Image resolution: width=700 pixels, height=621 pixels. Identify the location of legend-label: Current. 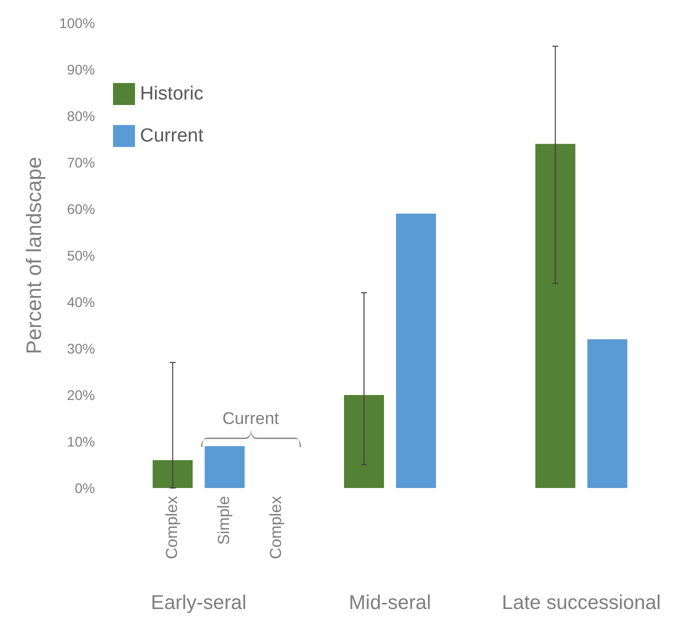
(172, 136).